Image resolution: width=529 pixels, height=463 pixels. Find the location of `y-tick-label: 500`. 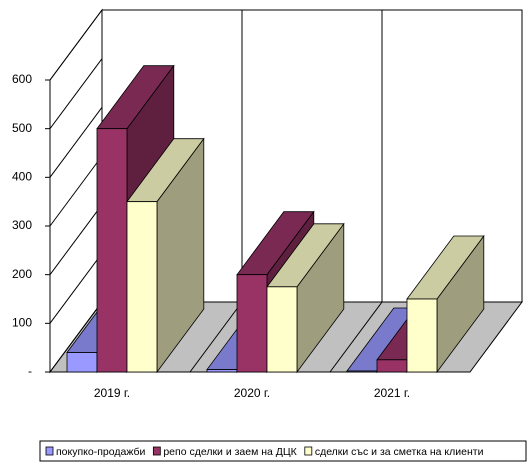

y-tick-label: 500 is located at coordinates (22, 128).